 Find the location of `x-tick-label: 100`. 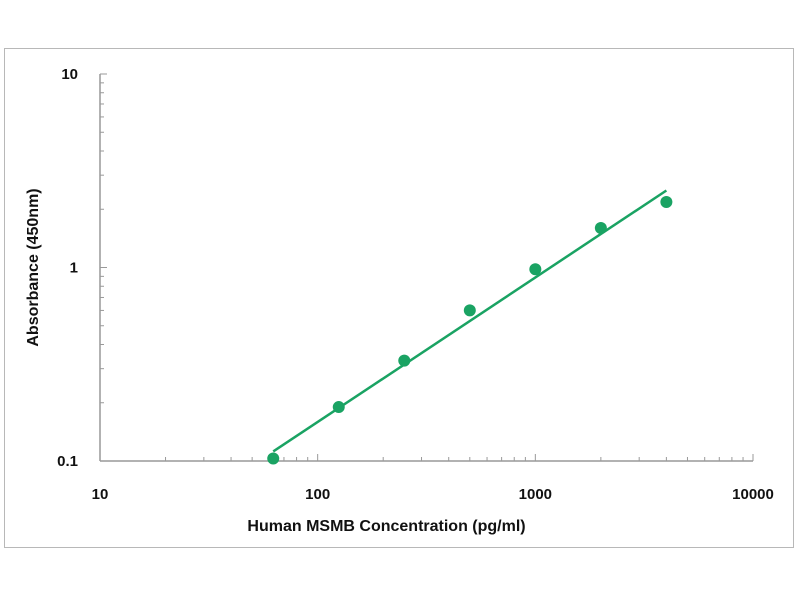

x-tick-label: 100 is located at coordinates (317, 494).